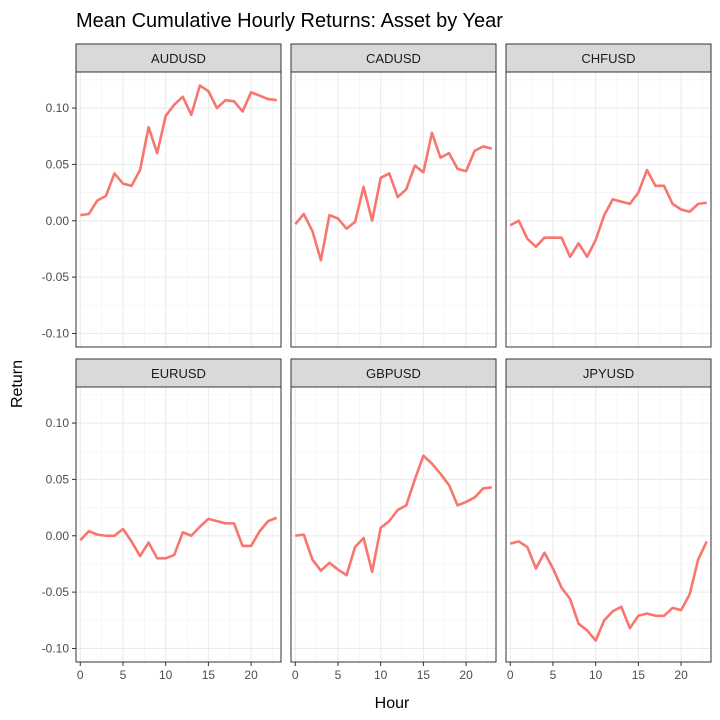 This screenshot has width=720, height=720. I want to click on facet-strip-label: EURUSD, so click(178, 373).